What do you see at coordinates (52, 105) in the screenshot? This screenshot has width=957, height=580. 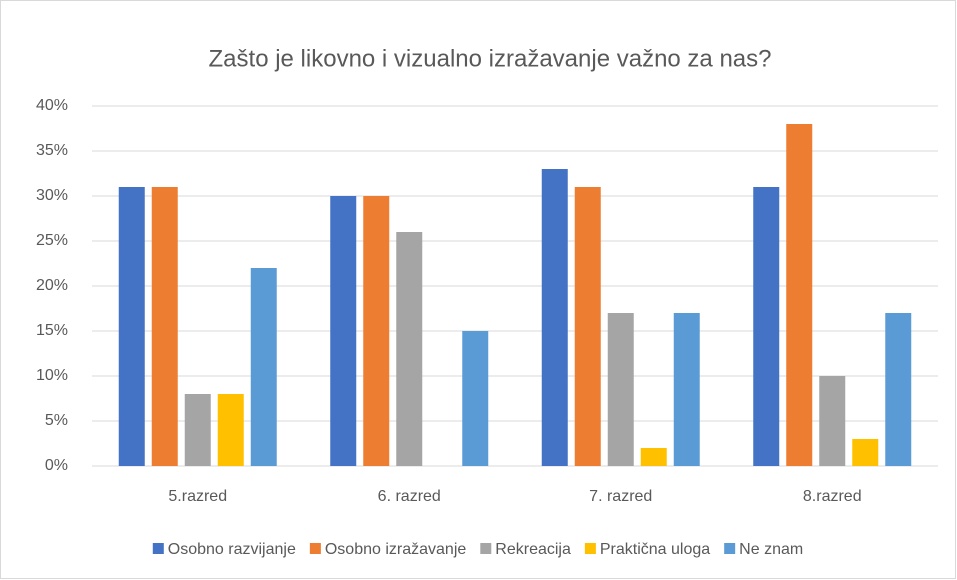 I see `y-tick-label: 40%` at bounding box center [52, 105].